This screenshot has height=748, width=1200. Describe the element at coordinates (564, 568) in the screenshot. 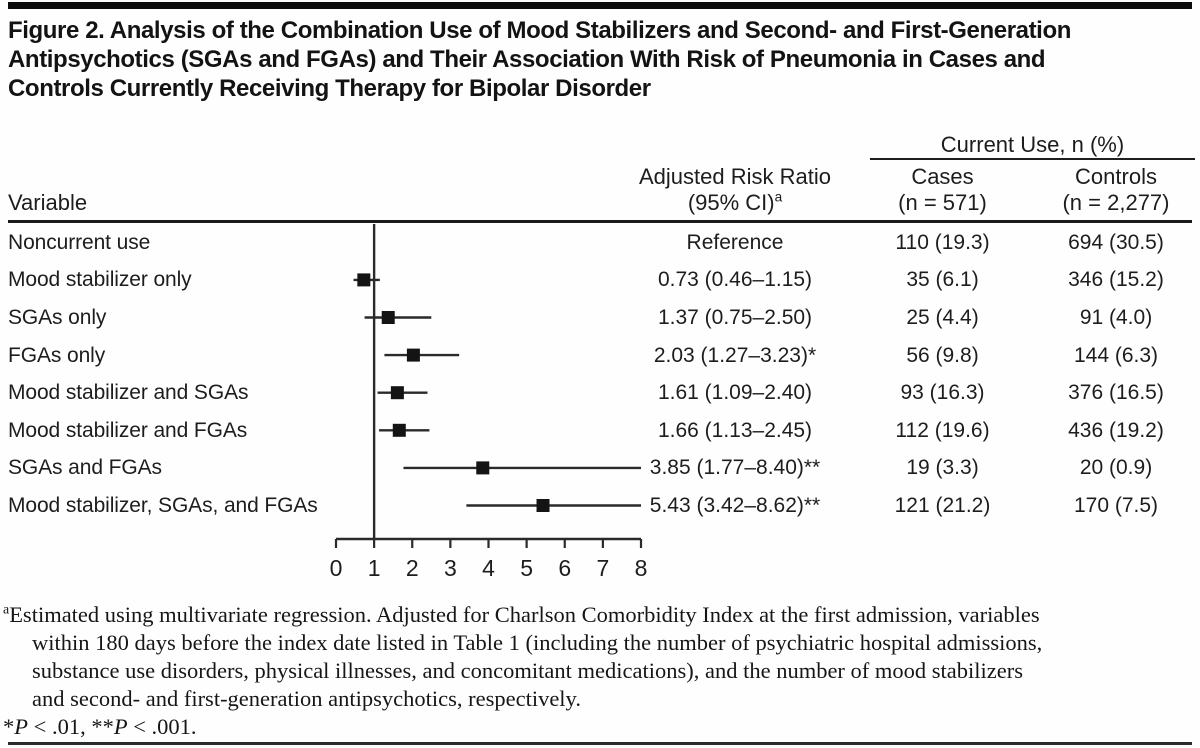

I see `x-axis-tick-label: 6` at that location.